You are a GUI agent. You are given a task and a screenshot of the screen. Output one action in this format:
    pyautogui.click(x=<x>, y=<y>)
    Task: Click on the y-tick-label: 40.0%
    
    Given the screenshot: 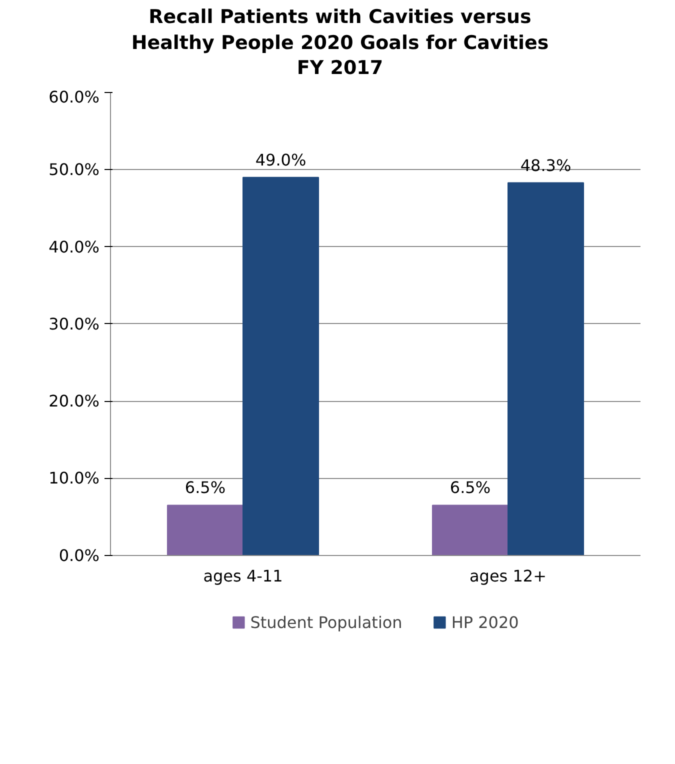 What is the action you would take?
    pyautogui.click(x=74, y=246)
    